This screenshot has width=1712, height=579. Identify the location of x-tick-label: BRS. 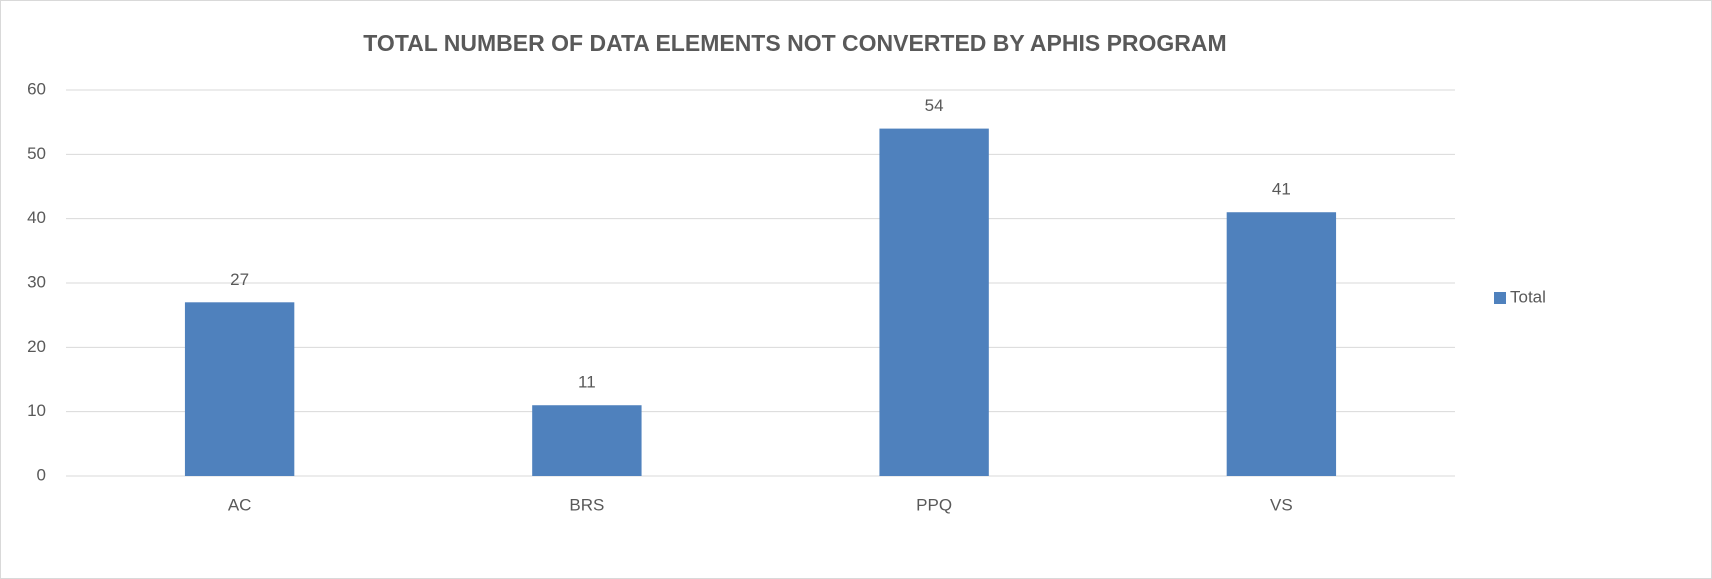
(586, 504).